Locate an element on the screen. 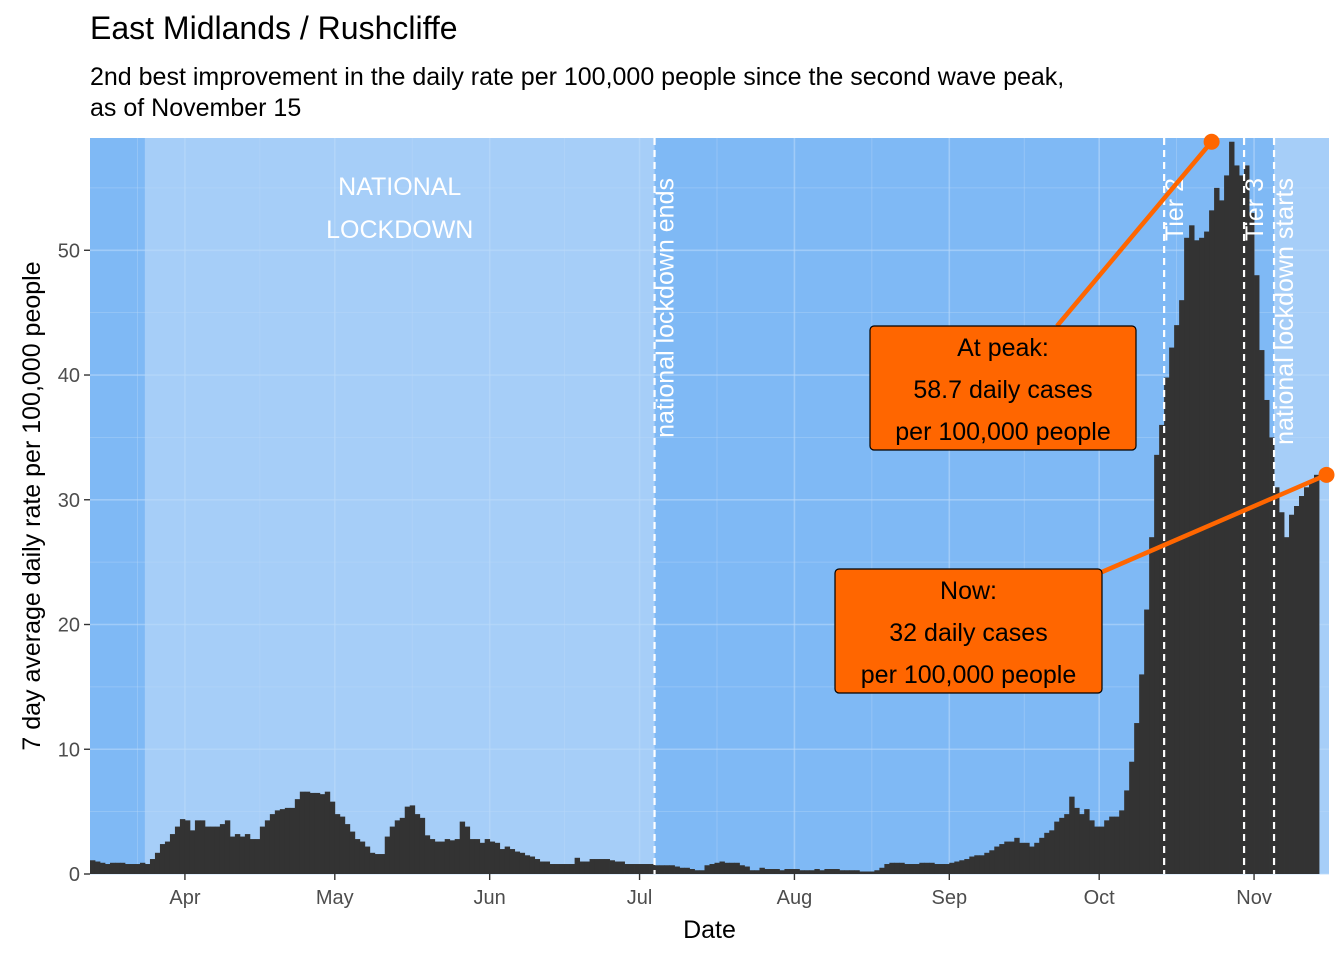  chart-title: East Midlands / Rushcliffe is located at coordinates (274, 28).